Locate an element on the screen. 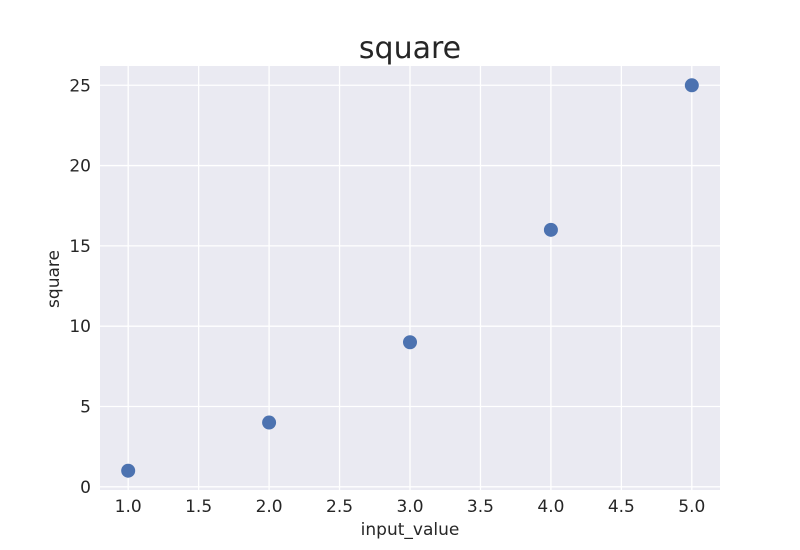 The height and width of the screenshot is (550, 800). y-tick-label: 20 is located at coordinates (80, 167).